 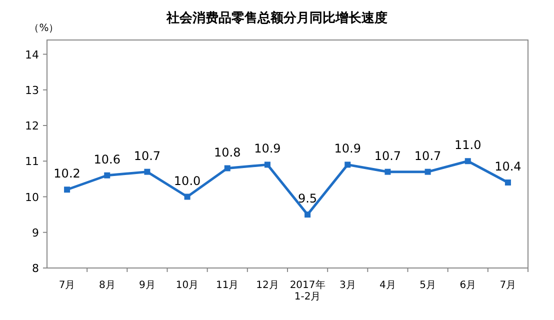 What do you see at coordinates (347, 285) in the screenshot?
I see `x-tick-label: 3月` at bounding box center [347, 285].